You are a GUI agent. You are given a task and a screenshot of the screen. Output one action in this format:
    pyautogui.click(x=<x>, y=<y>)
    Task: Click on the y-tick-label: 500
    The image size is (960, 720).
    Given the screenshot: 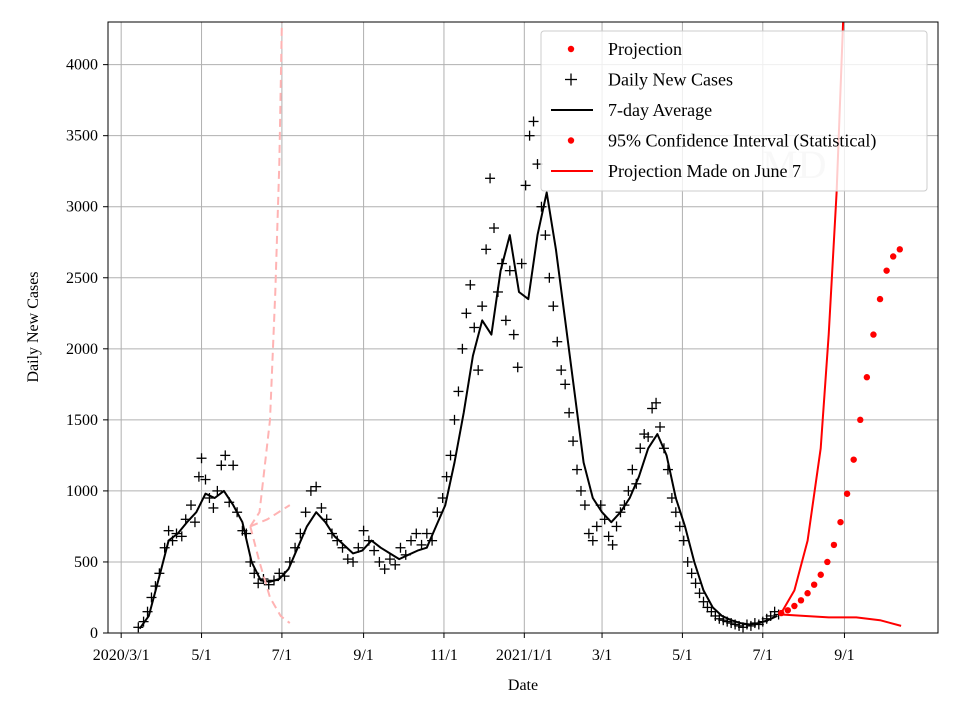 What is the action you would take?
    pyautogui.click(x=86, y=562)
    